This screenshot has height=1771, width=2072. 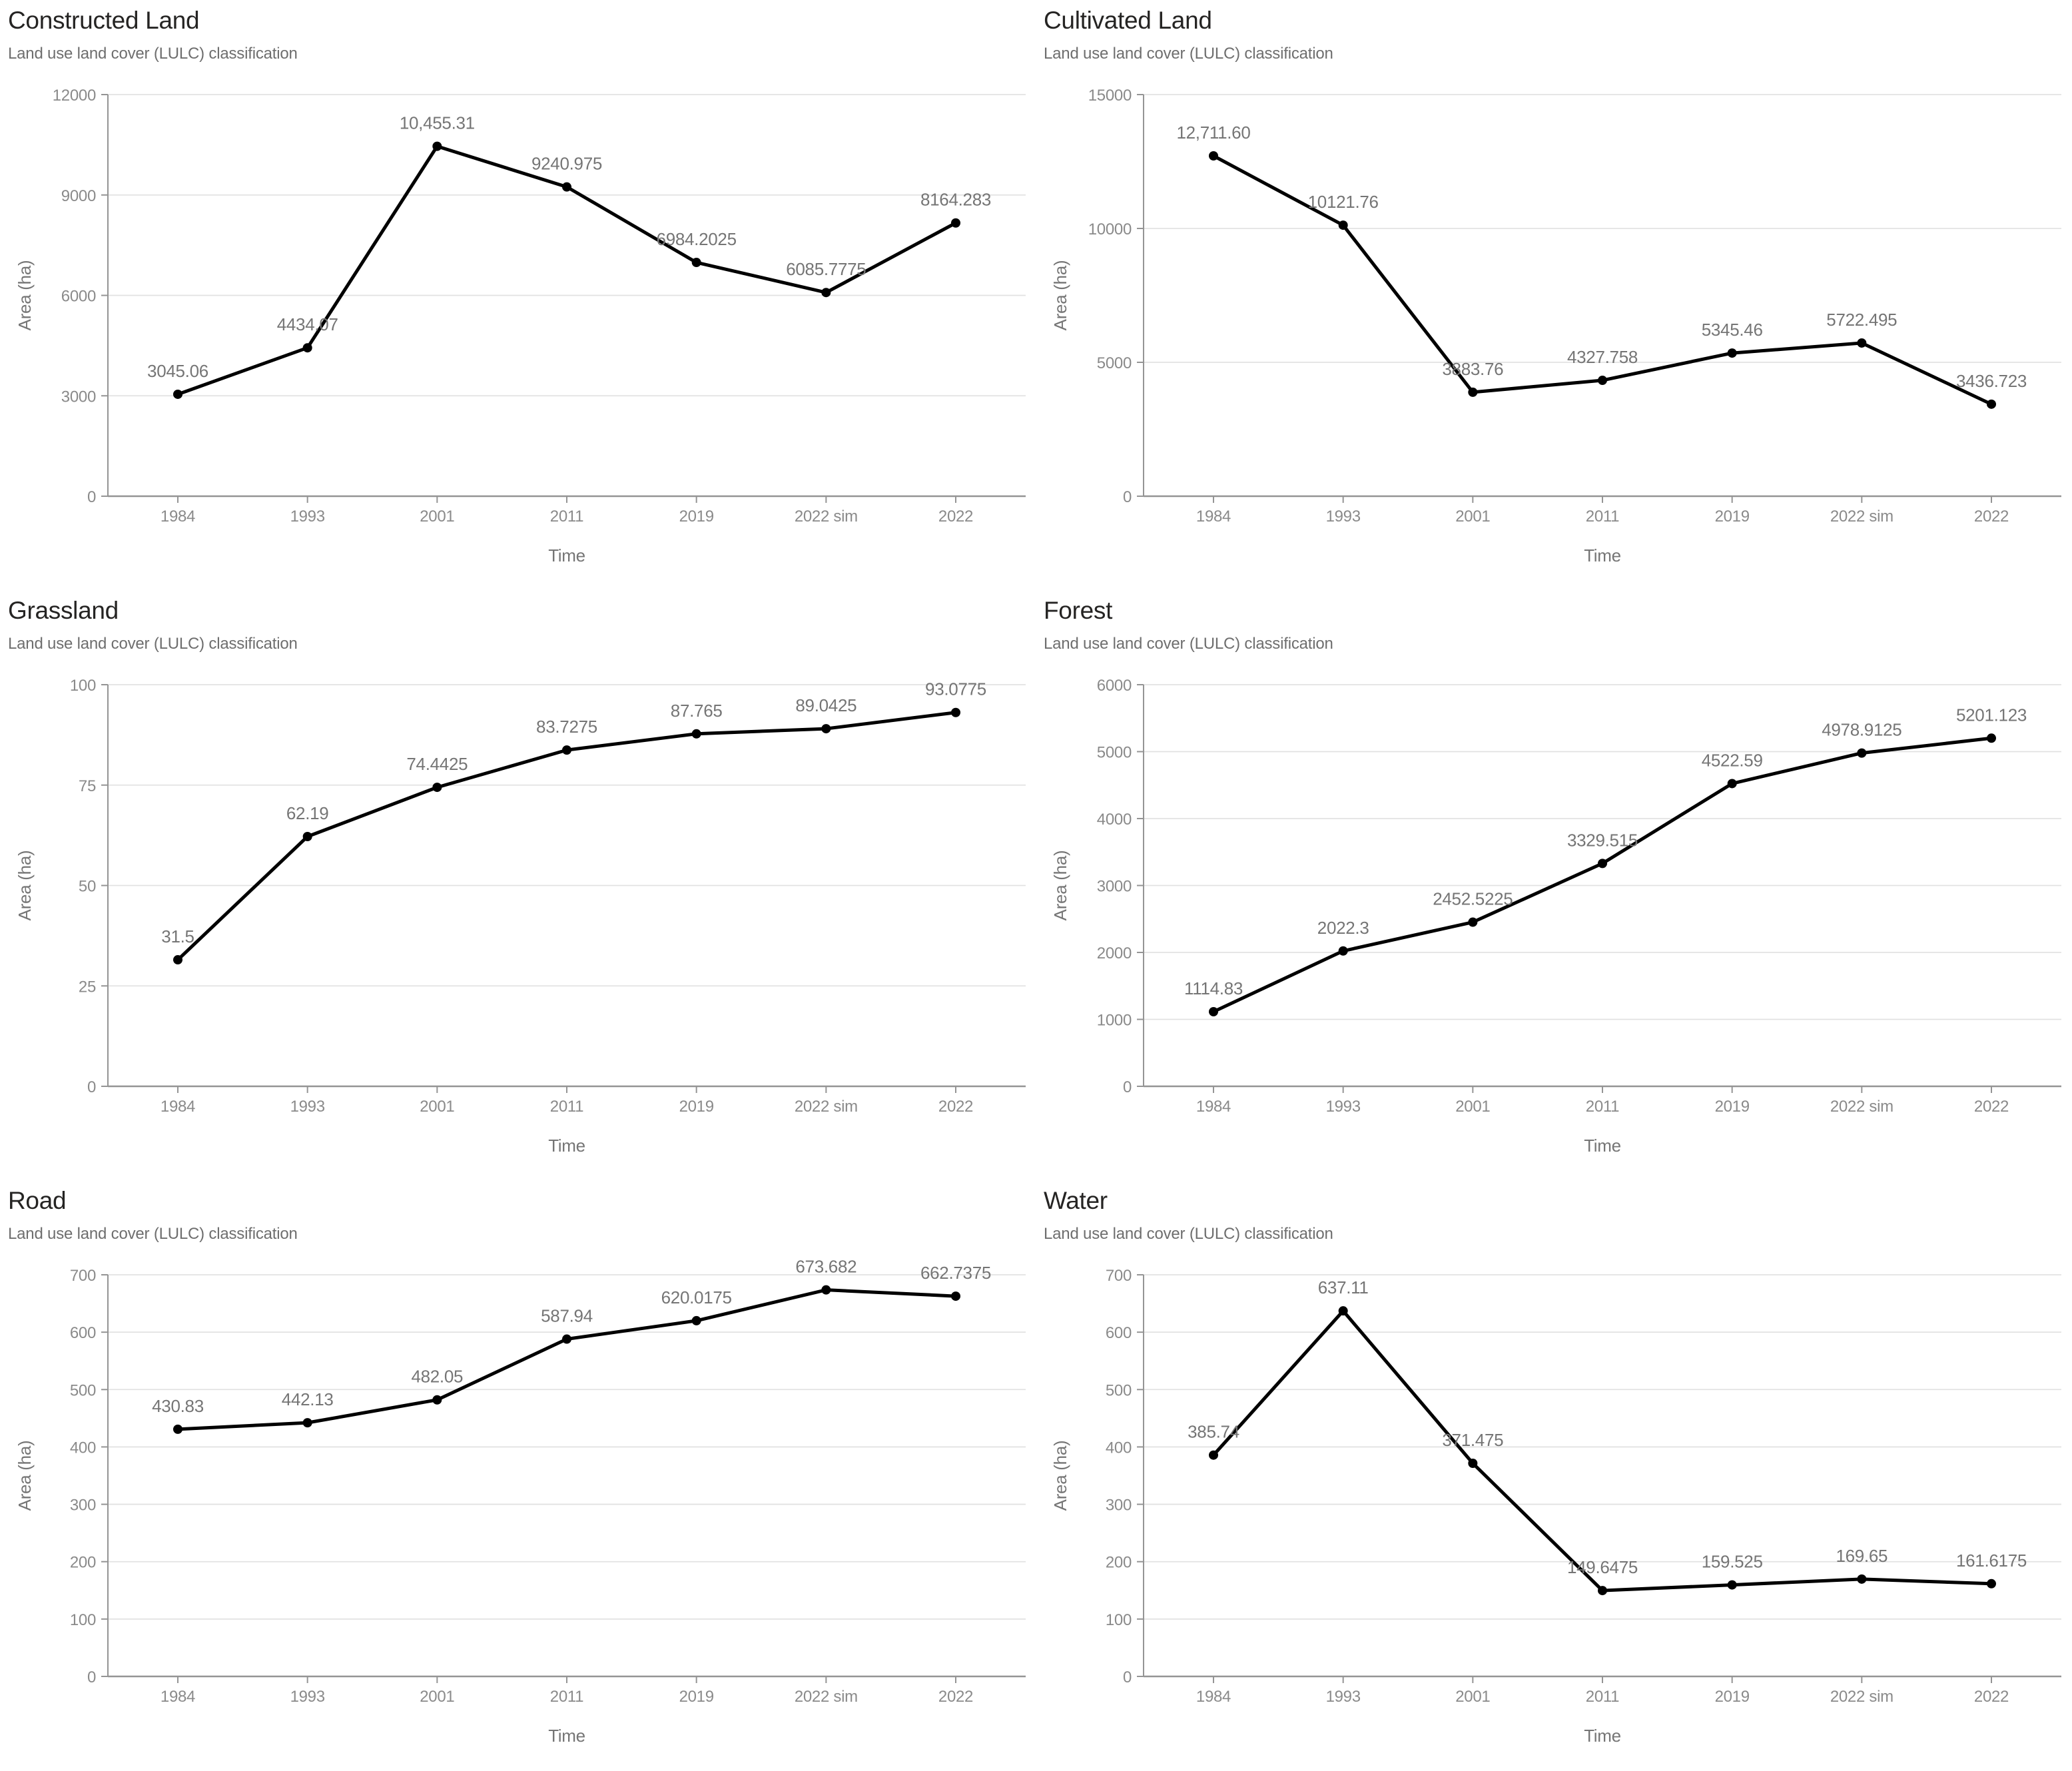 I want to click on y-tick-label: 500, so click(x=83, y=1390).